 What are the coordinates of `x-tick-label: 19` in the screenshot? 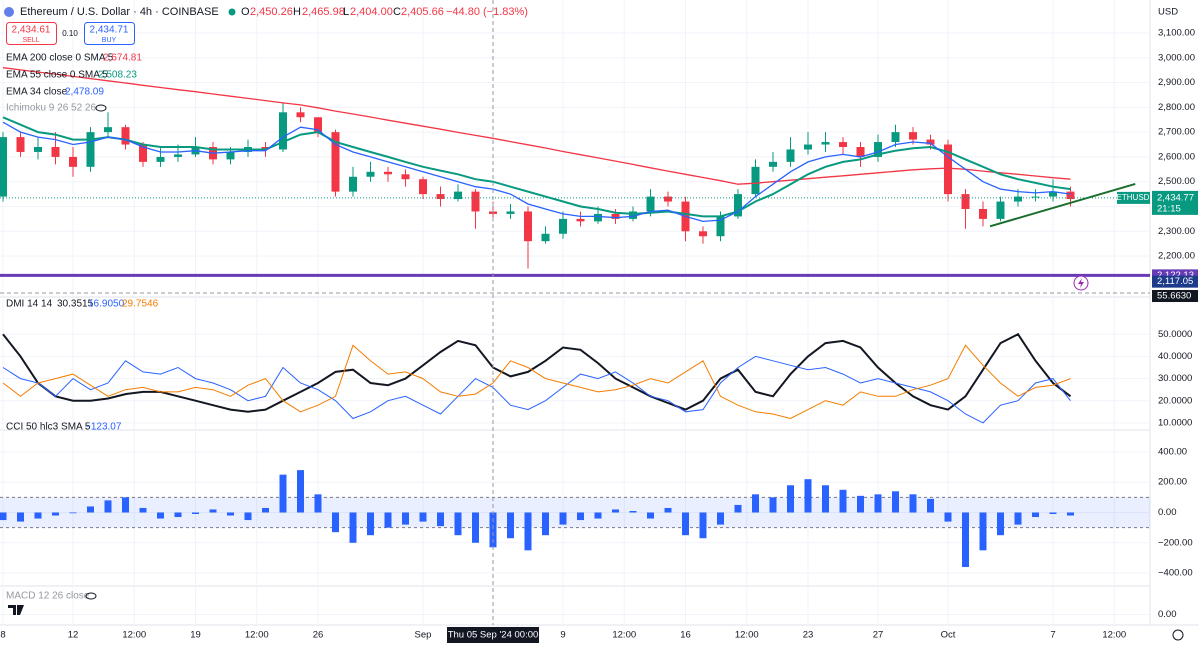 It's located at (195, 635).